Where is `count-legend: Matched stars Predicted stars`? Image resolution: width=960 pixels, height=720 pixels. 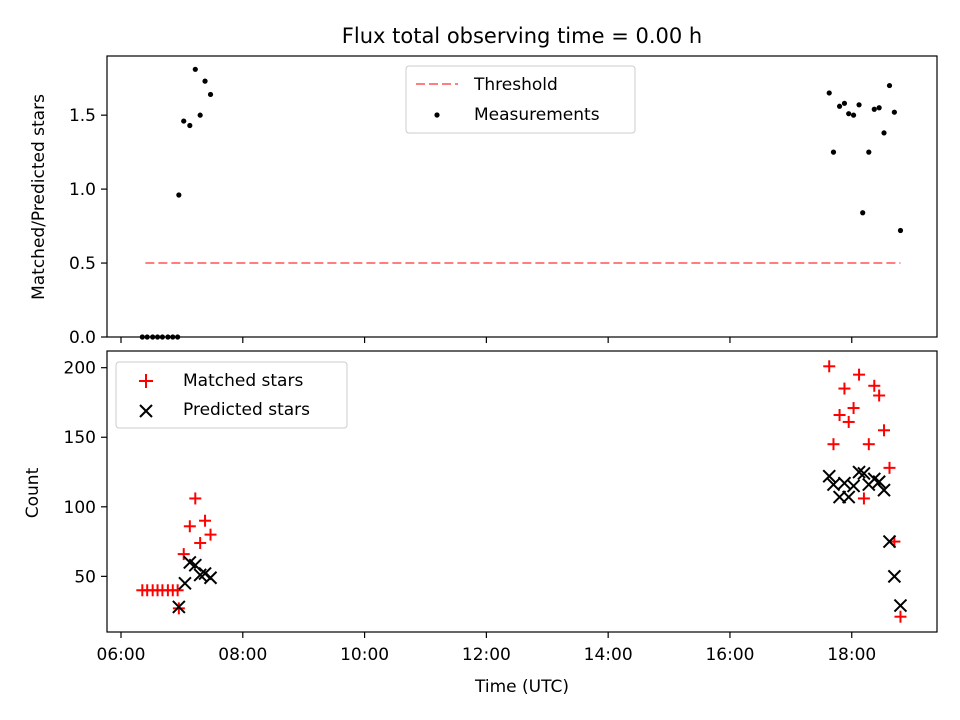
count-legend: Matched stars Predicted stars is located at coordinates (231, 395).